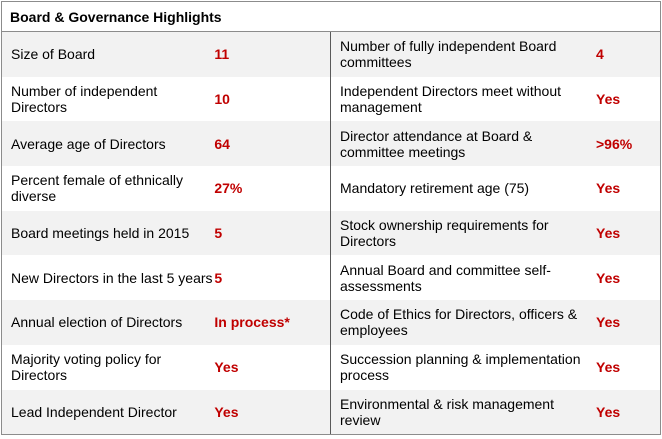 Image resolution: width=662 pixels, height=439 pixels. What do you see at coordinates (435, 188) in the screenshot?
I see `row-label: Mandatory retirement age (75)` at bounding box center [435, 188].